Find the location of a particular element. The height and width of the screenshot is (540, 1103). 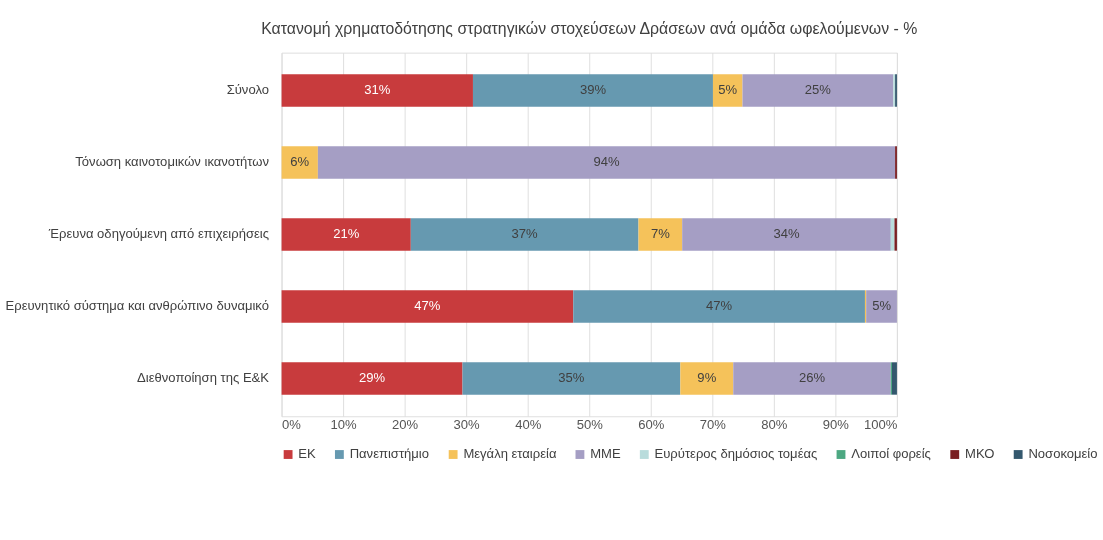

legend-label: Μεγάλη εταιρεία is located at coordinates (510, 454).